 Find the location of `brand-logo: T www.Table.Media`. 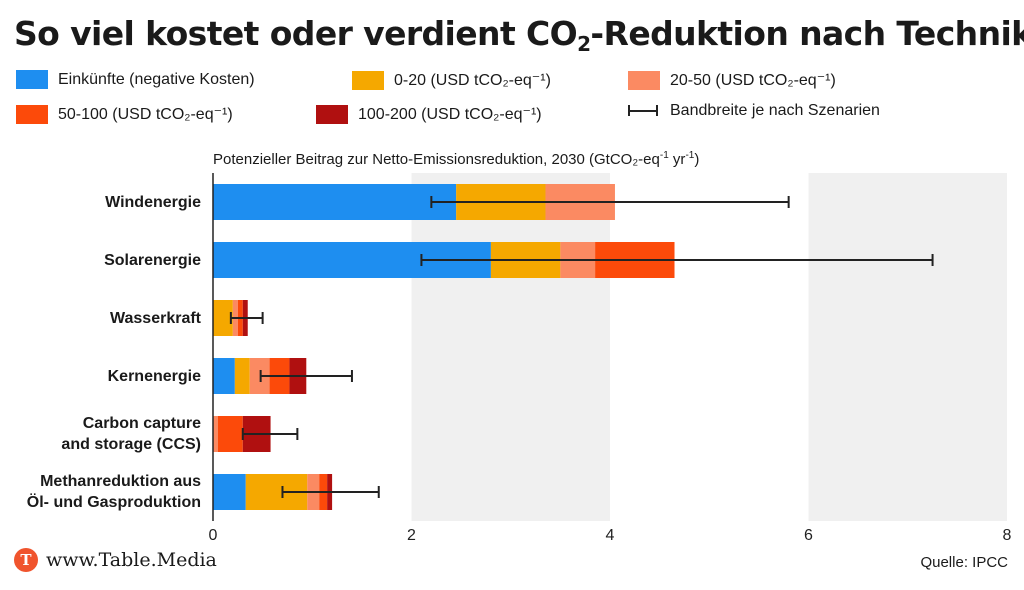

brand-logo: T www.Table.Media is located at coordinates (115, 560).